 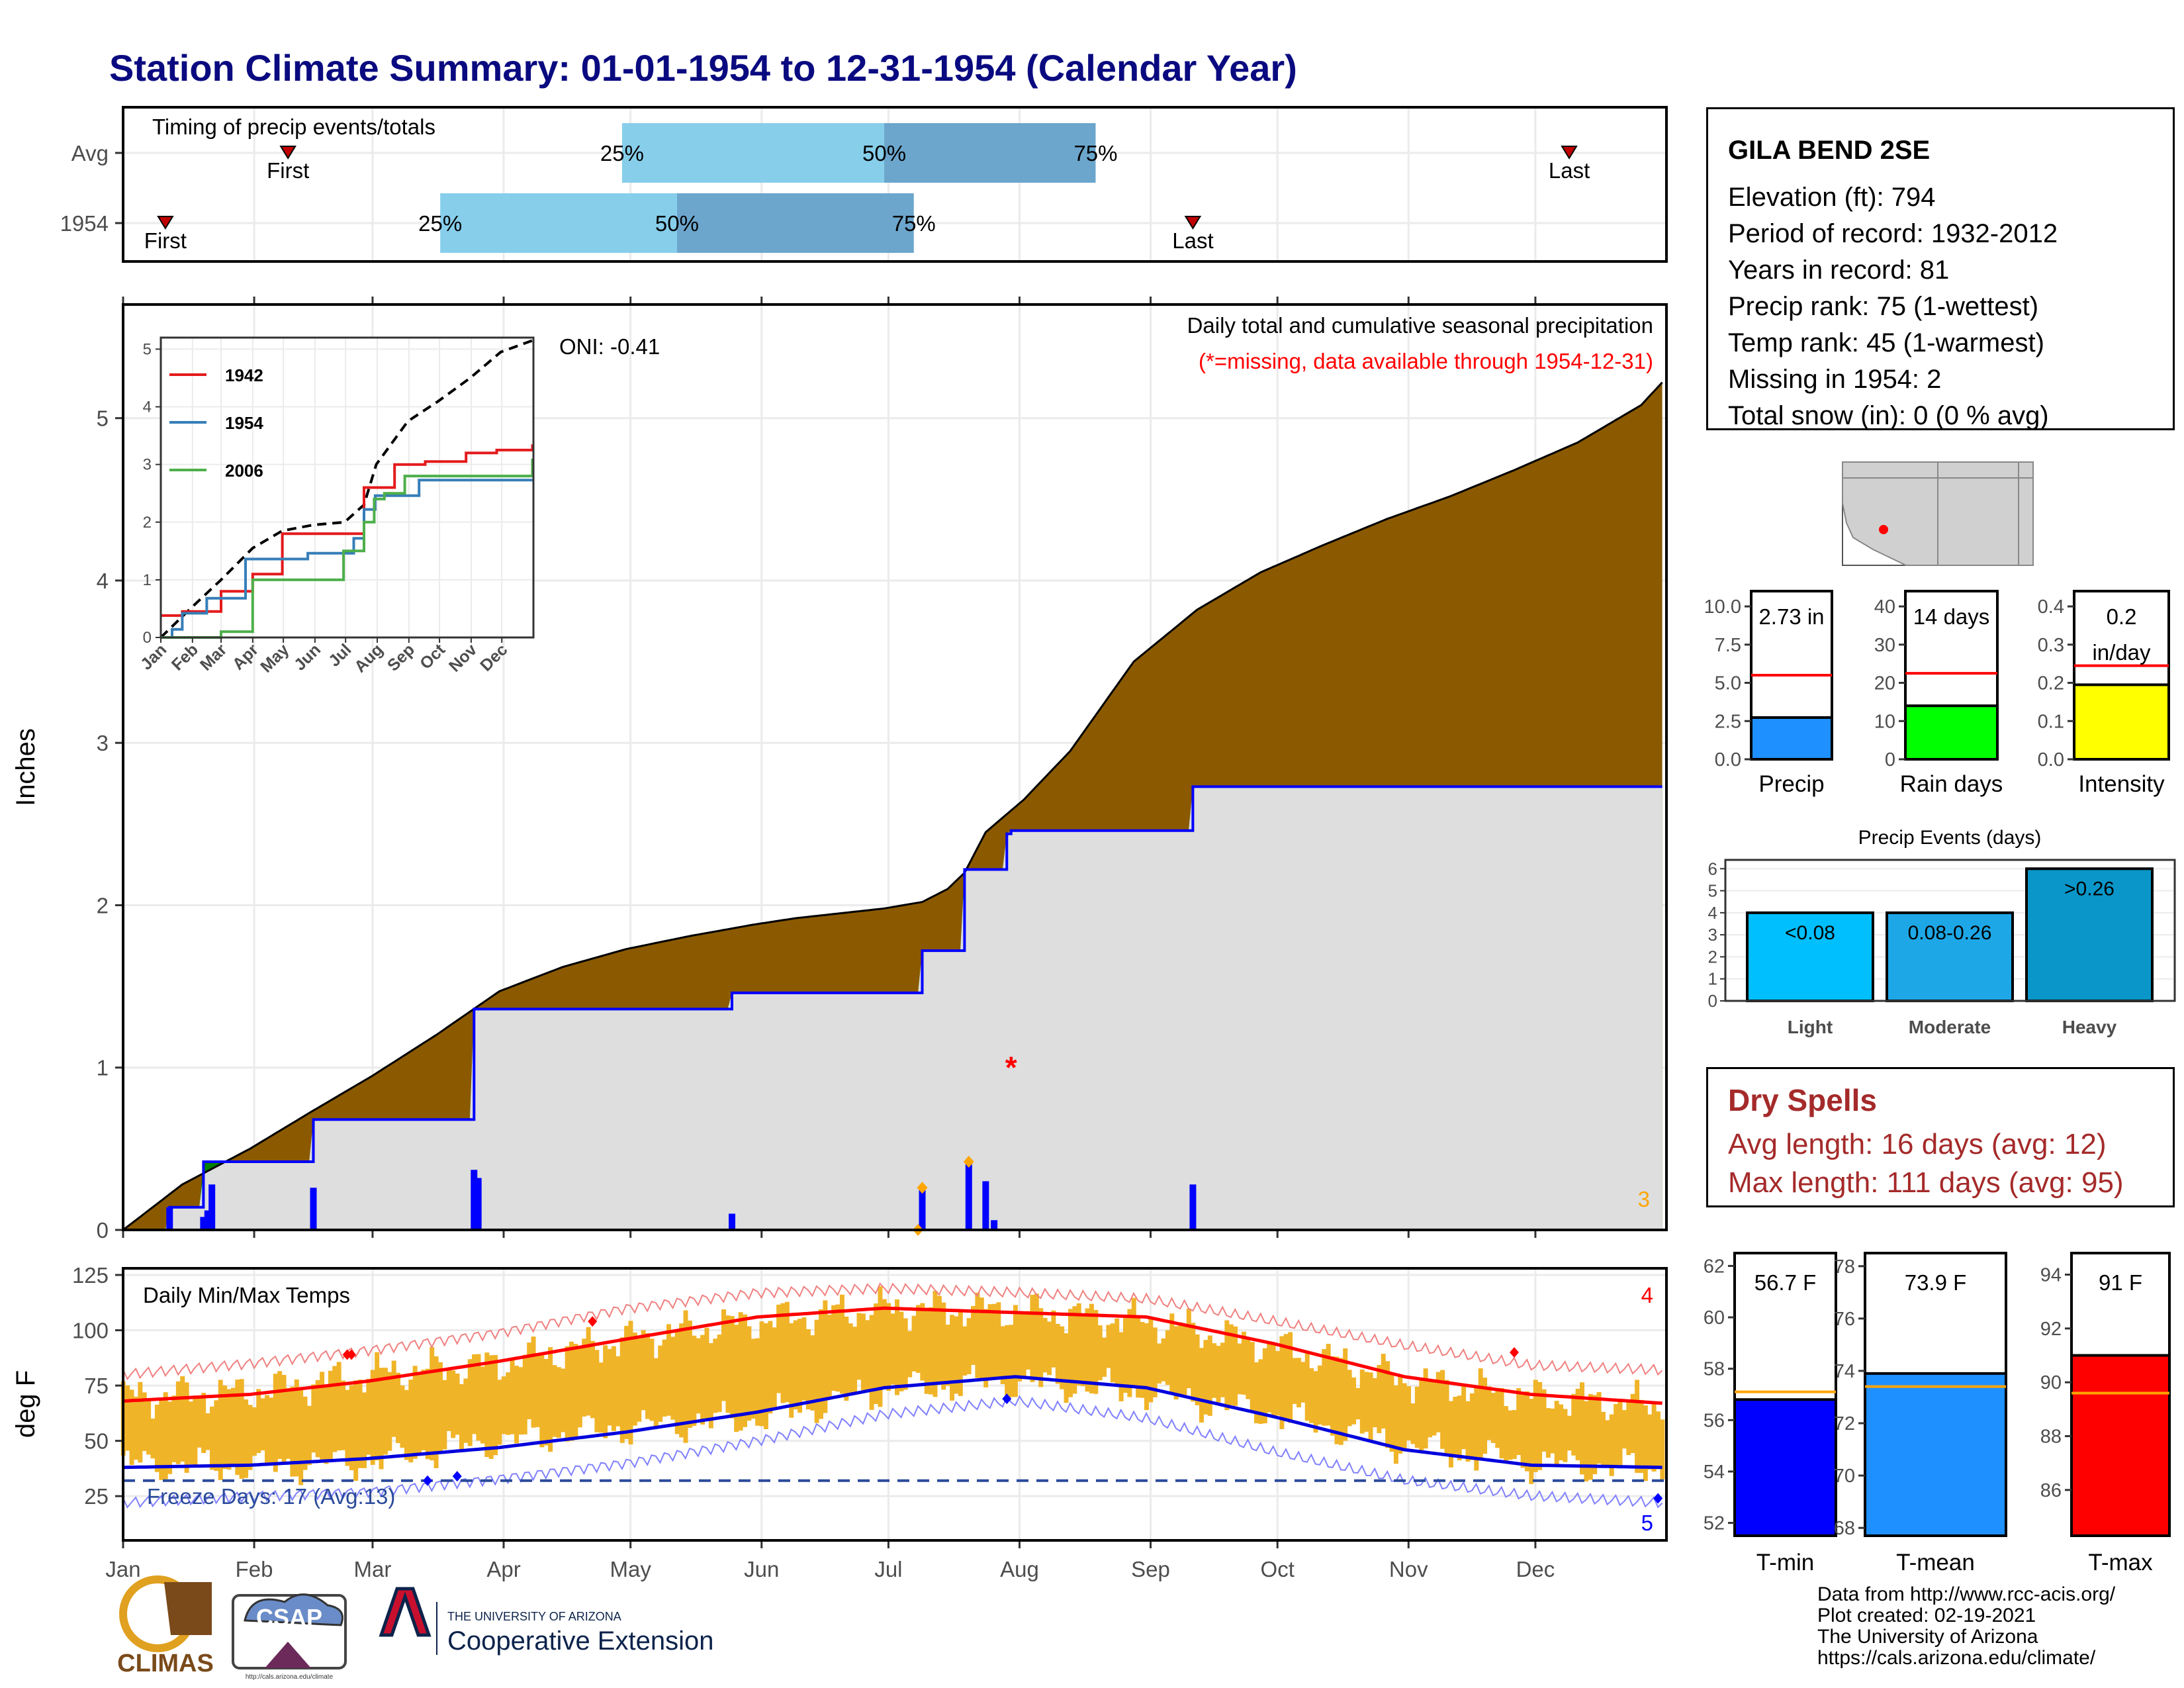 I want to click on arizona-map, so click(x=1938, y=513).